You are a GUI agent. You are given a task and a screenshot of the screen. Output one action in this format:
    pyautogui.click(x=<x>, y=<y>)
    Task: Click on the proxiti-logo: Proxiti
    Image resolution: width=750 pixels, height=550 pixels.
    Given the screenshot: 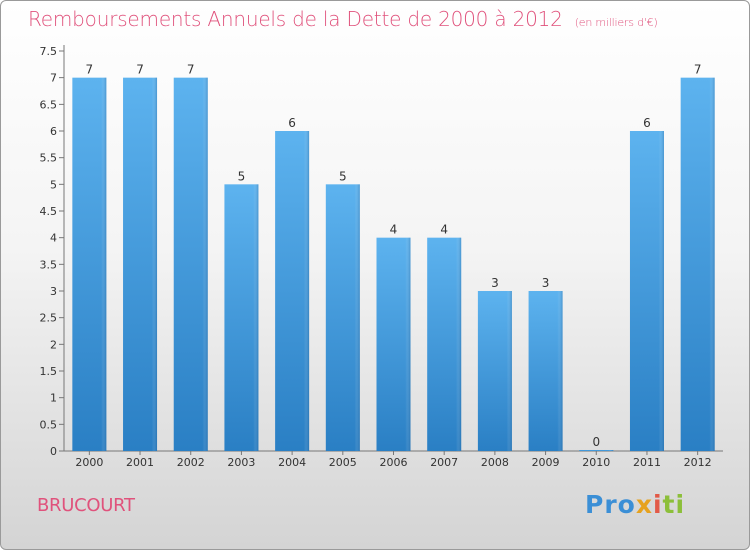 What is the action you would take?
    pyautogui.click(x=635, y=504)
    